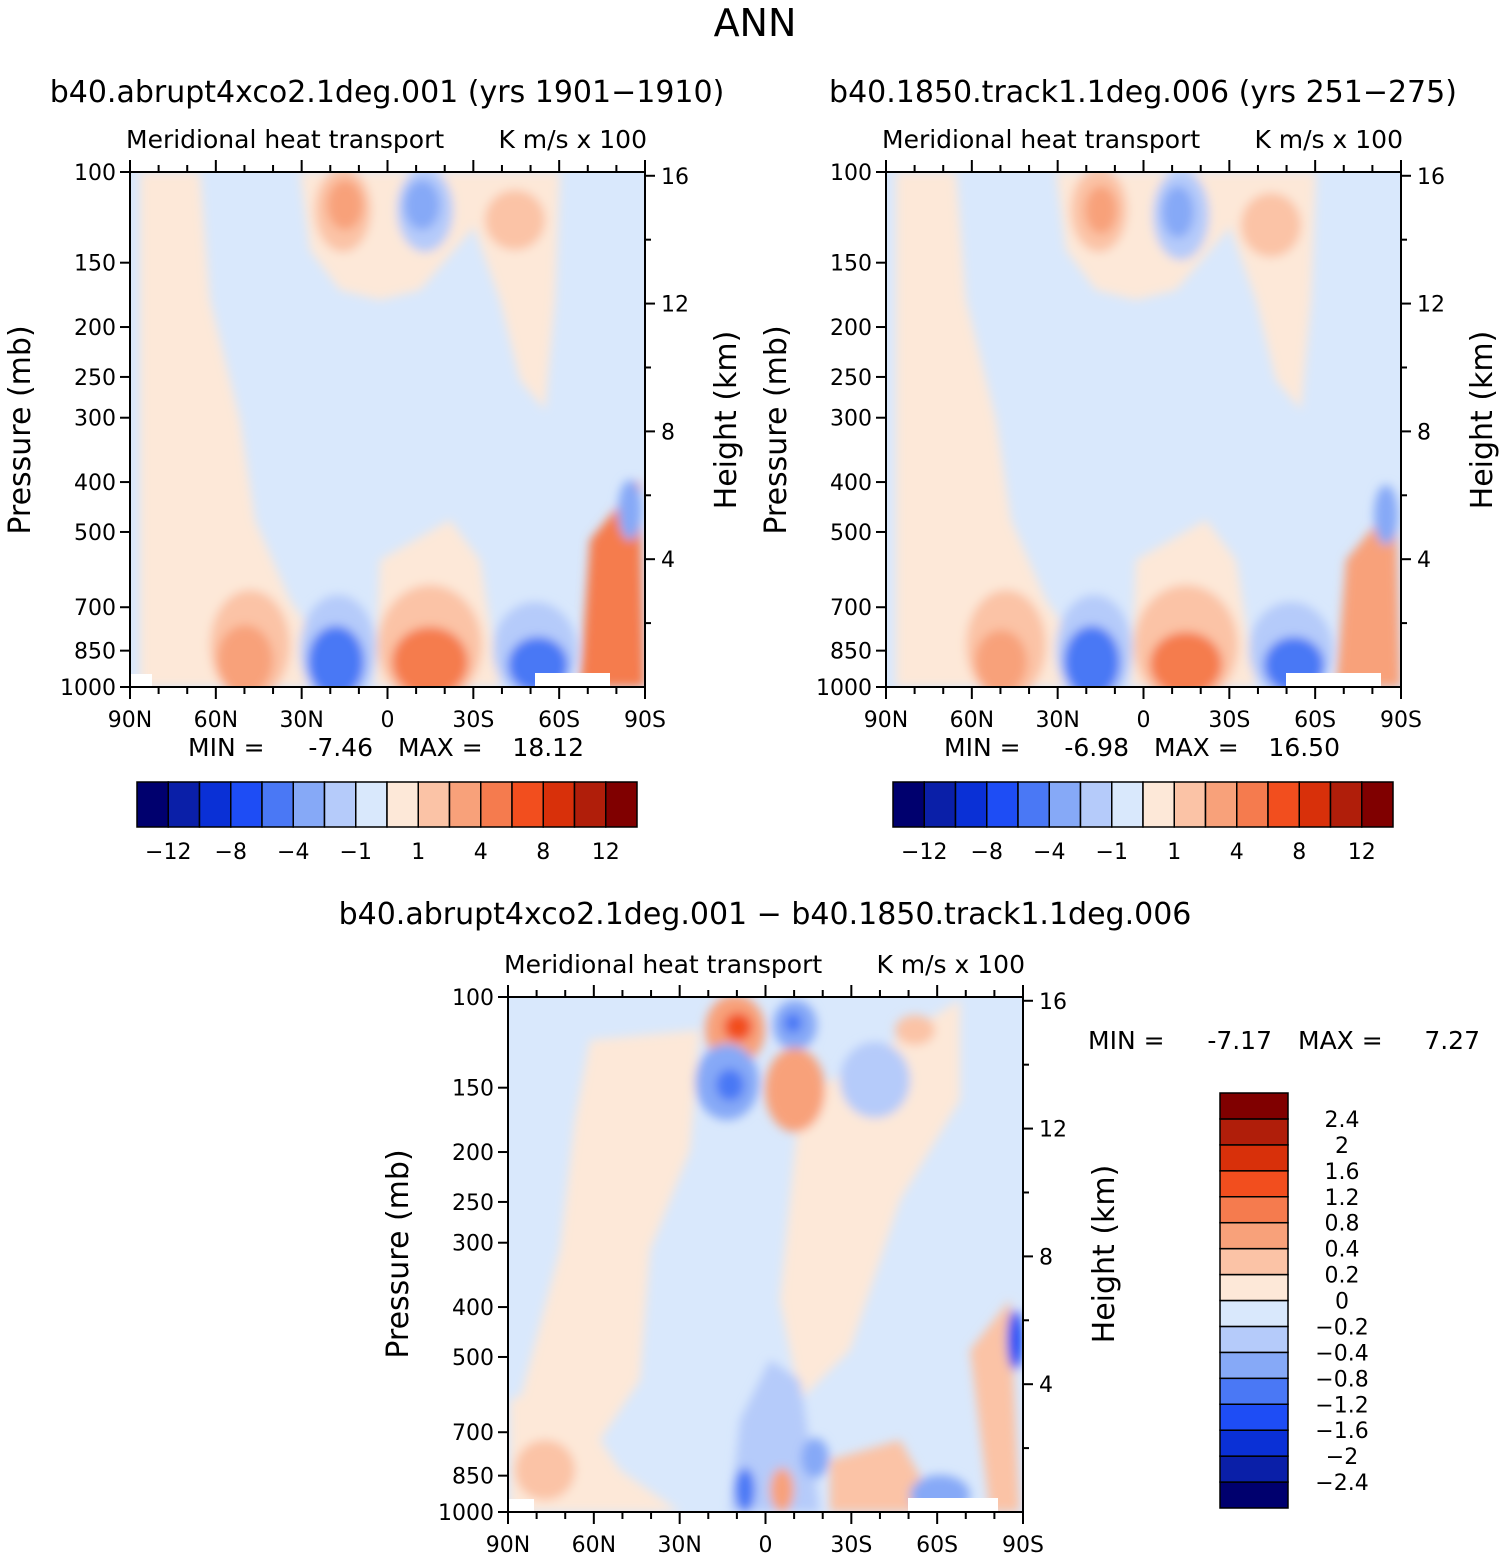 The height and width of the screenshot is (1561, 1504). I want to click on colorbar-label: 0, so click(1342, 1302).